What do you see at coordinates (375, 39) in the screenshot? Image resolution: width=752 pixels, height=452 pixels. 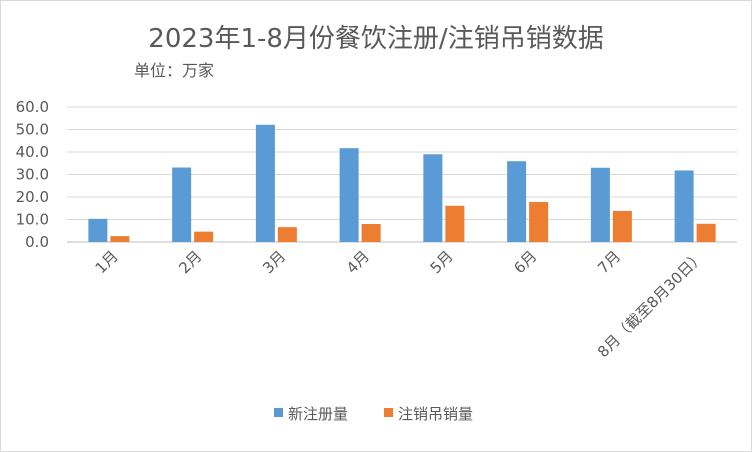 I see `chart-title: 2023年1-8月份餐饮注册/注销吊销数据` at bounding box center [375, 39].